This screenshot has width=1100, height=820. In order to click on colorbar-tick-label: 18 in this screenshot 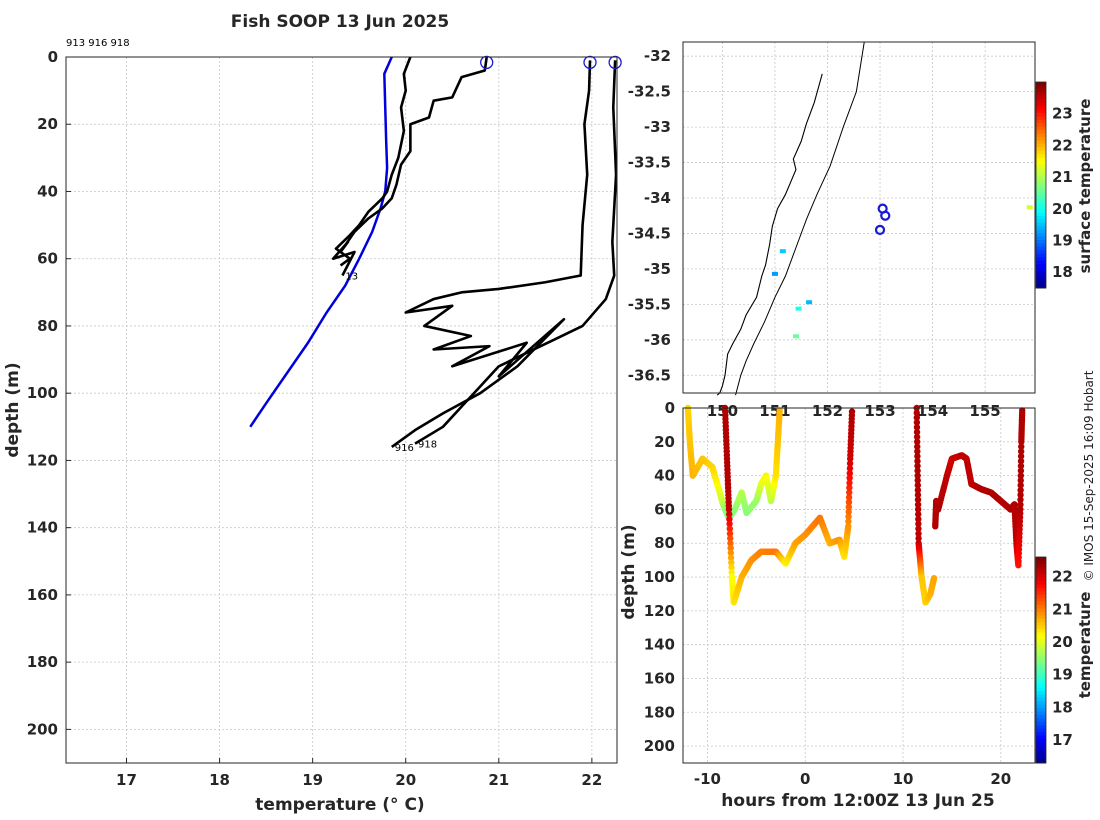, I will do `click(1062, 707)`.